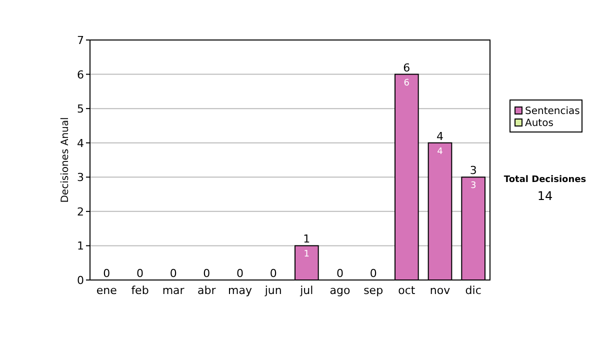 Image resolution: width=600 pixels, height=340 pixels. What do you see at coordinates (80, 143) in the screenshot?
I see `y-tick-label: 4` at bounding box center [80, 143].